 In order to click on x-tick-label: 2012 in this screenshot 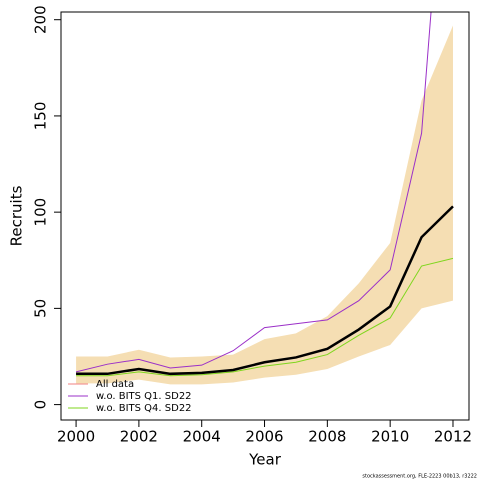, I will do `click(453, 437)`.